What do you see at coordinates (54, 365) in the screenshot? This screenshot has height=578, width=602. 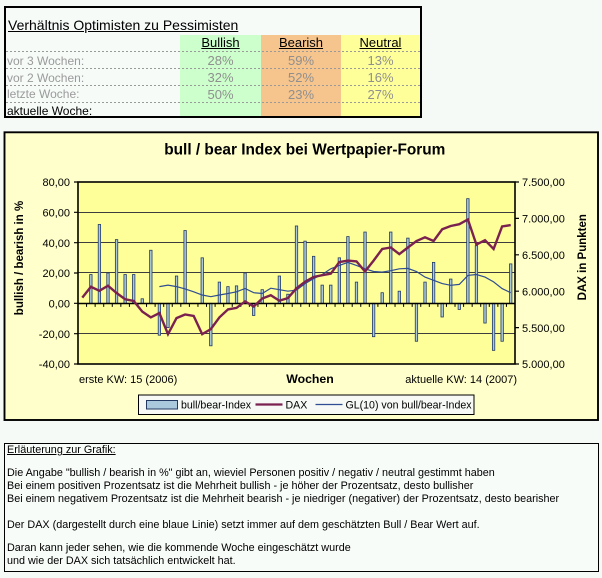 I see `svg-text: -40,00` at bounding box center [54, 365].